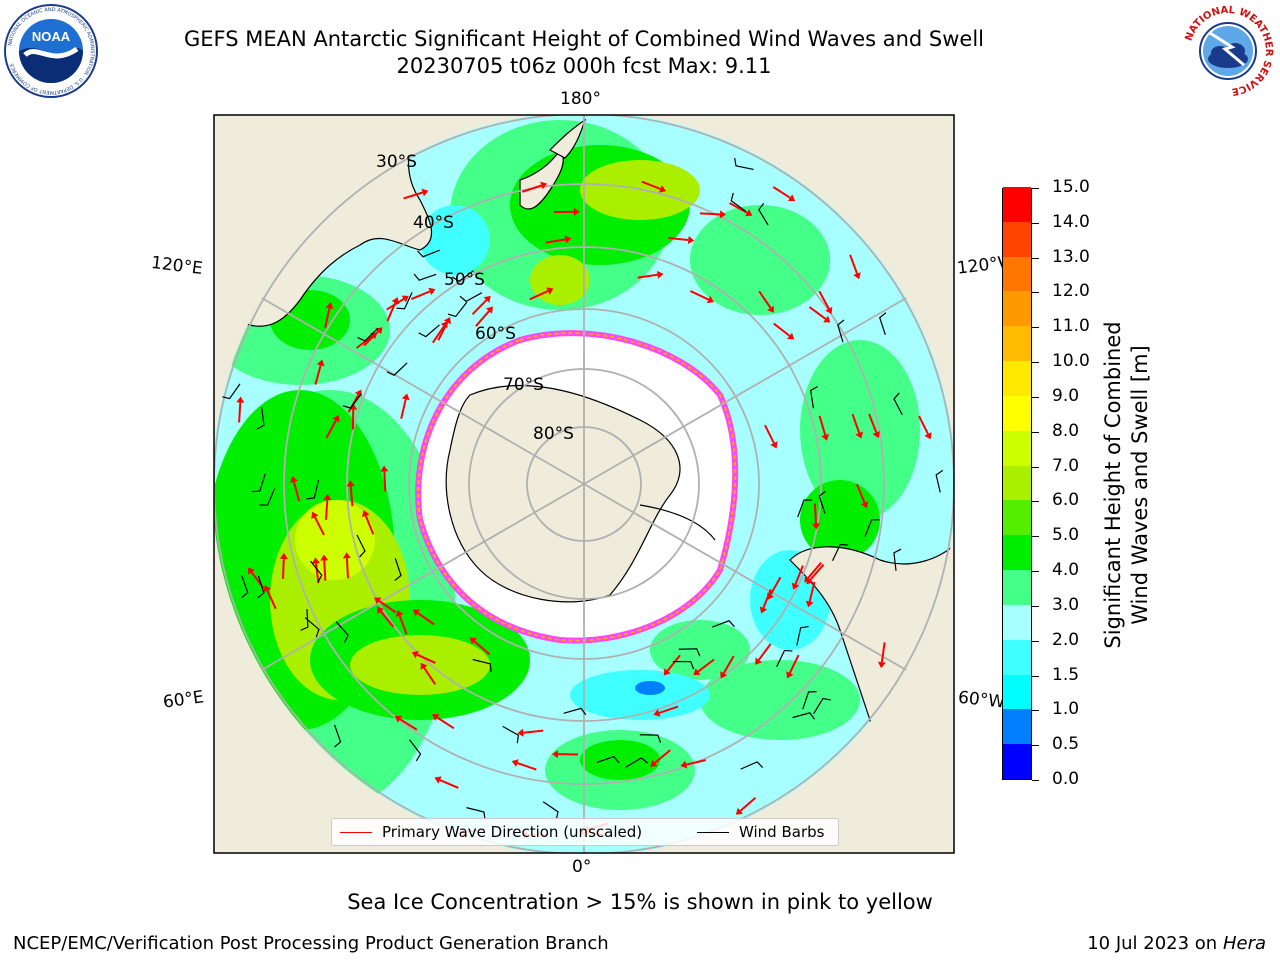  Describe the element at coordinates (782, 832) in the screenshot. I see `wind-barbs-legend-label: Wind Barbs` at that location.